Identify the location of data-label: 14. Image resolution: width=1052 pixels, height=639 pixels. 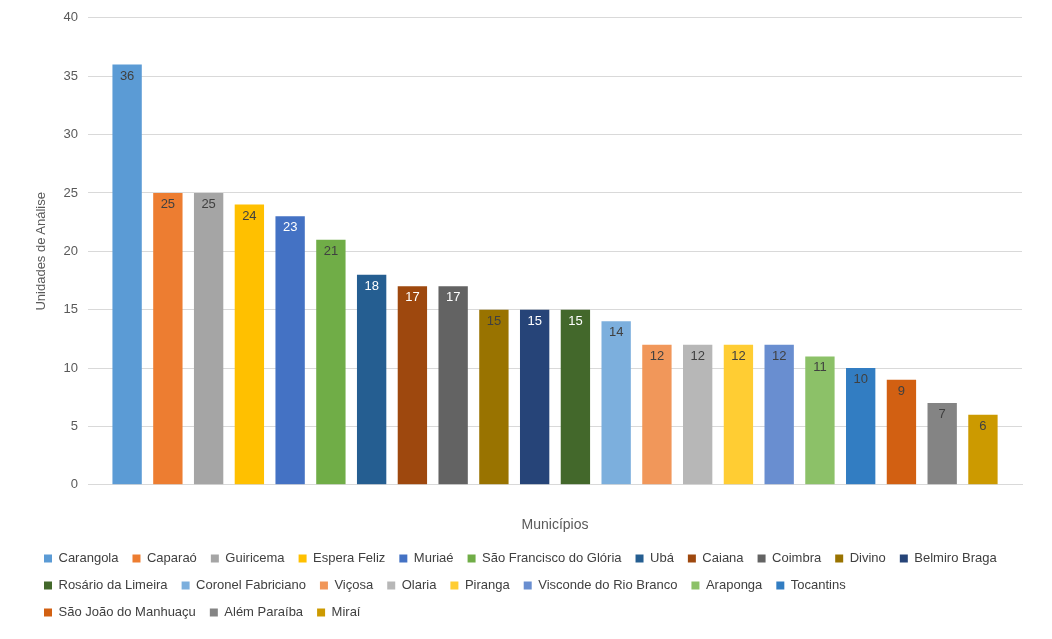
(616, 332).